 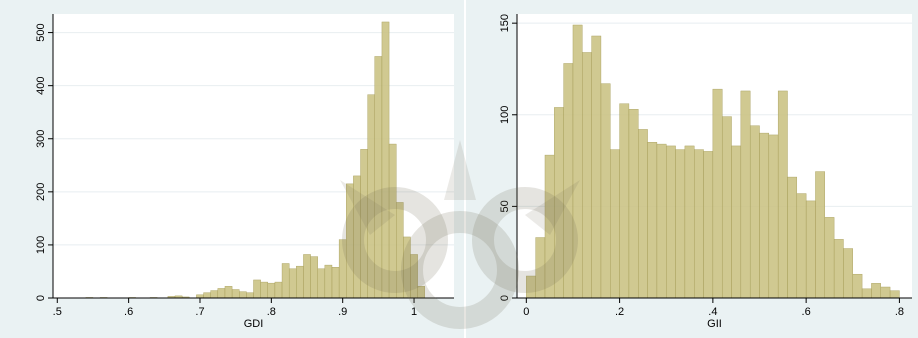 What do you see at coordinates (57, 312) in the screenshot?
I see `x-tick-label: .5` at bounding box center [57, 312].